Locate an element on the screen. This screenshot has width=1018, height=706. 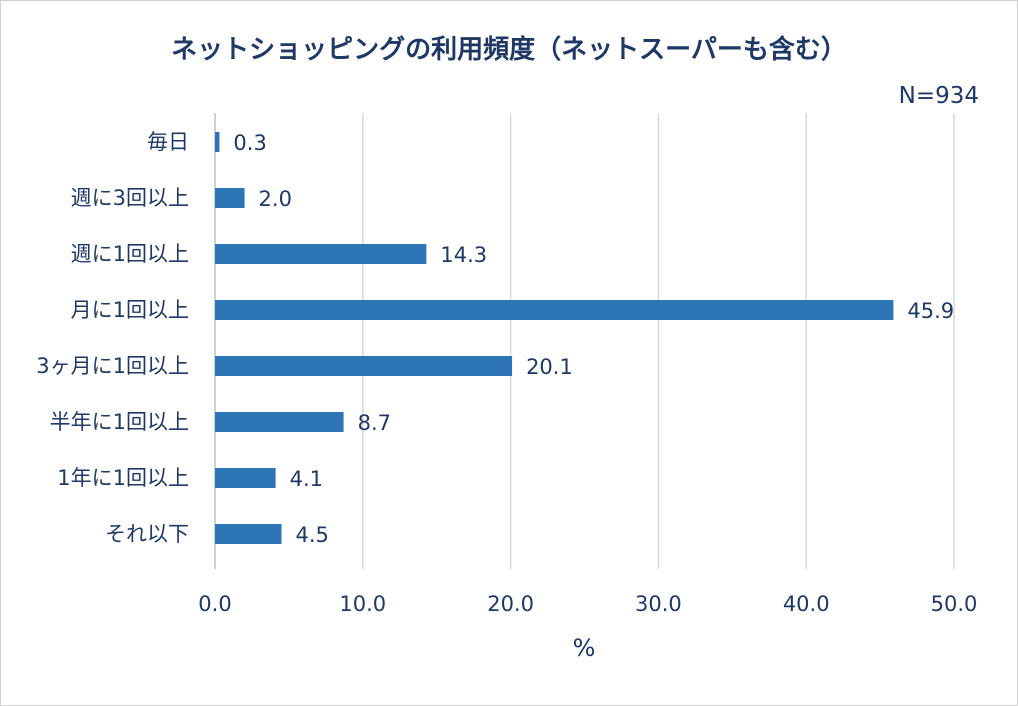
x-tick-label: 0.0 is located at coordinates (214, 604).